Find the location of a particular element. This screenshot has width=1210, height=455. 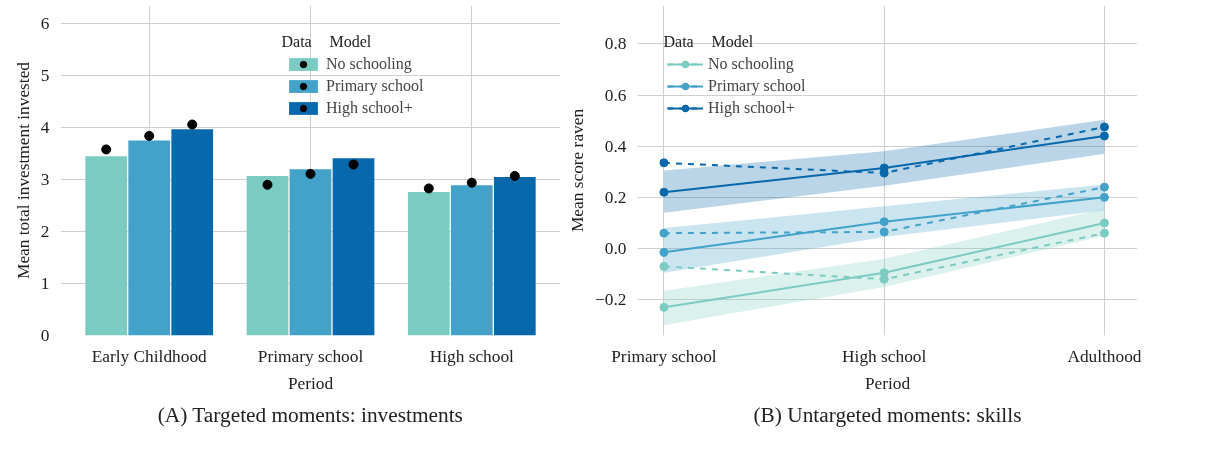

y-tick-label: 5 is located at coordinates (45, 76).